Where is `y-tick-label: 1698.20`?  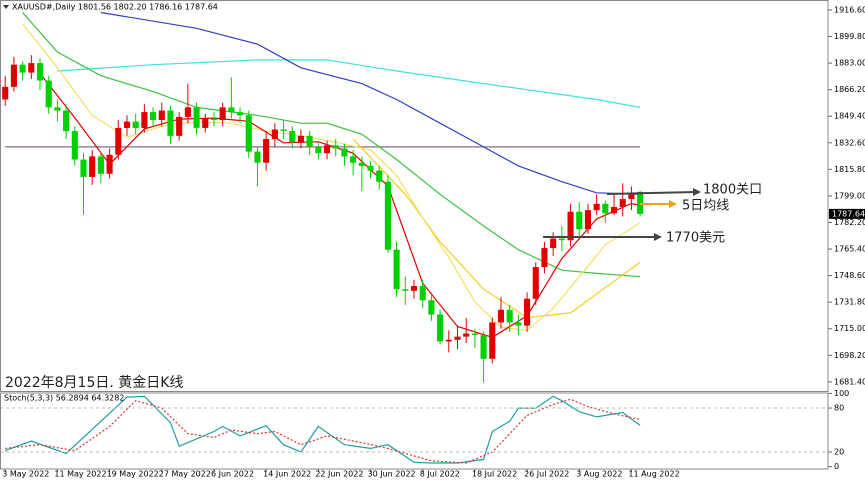
y-tick-label: 1698.20 is located at coordinates (849, 355).